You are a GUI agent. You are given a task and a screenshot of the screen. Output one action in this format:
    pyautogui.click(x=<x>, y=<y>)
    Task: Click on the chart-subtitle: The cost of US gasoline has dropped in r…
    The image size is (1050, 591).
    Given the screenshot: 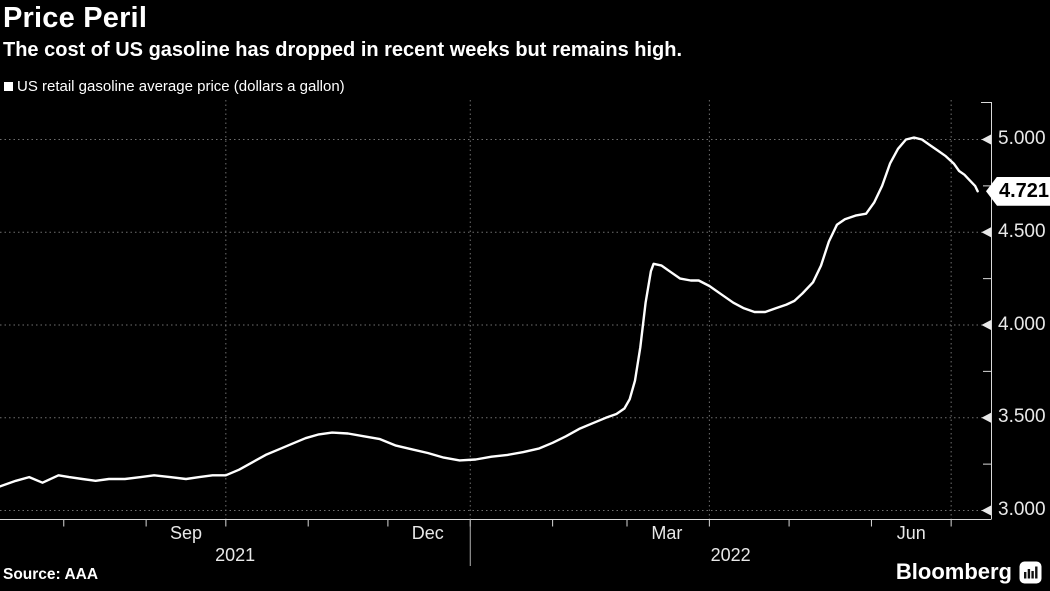 What is the action you would take?
    pyautogui.click(x=343, y=50)
    